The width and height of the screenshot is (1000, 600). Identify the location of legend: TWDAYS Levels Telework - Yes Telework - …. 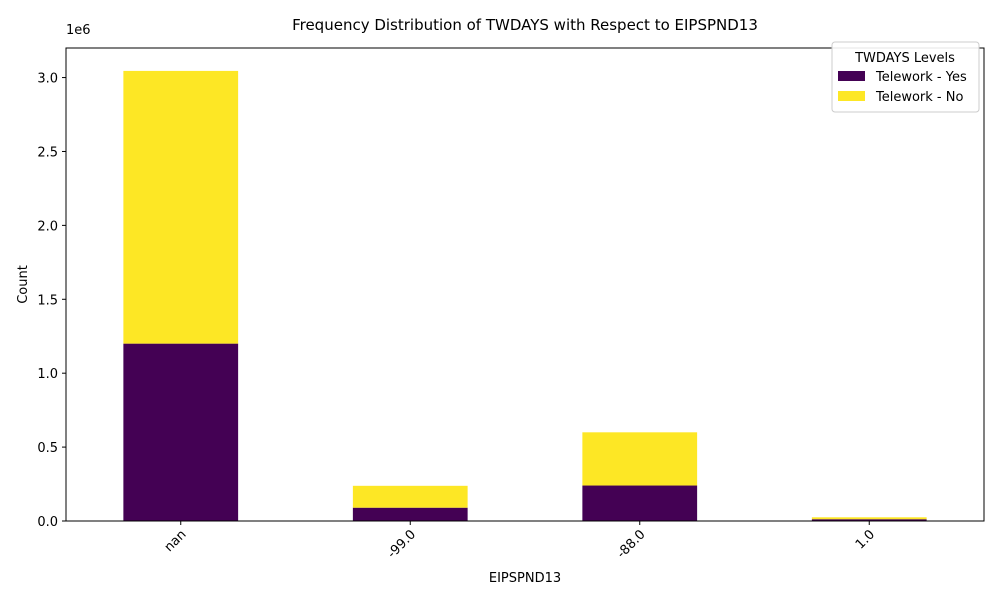
(905, 77).